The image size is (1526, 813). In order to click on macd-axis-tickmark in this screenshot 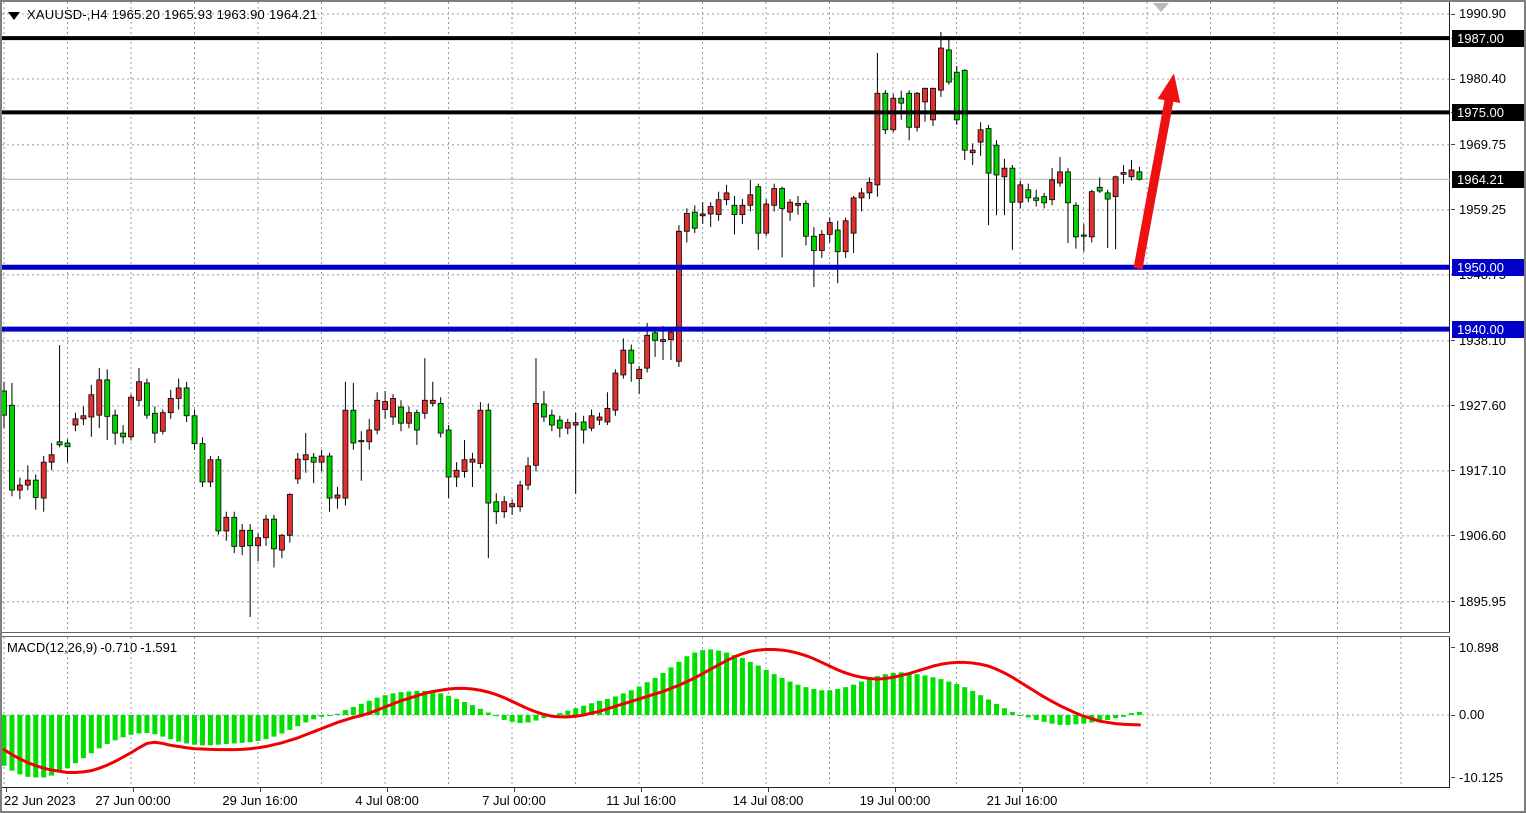, I will do `click(1453, 715)`.